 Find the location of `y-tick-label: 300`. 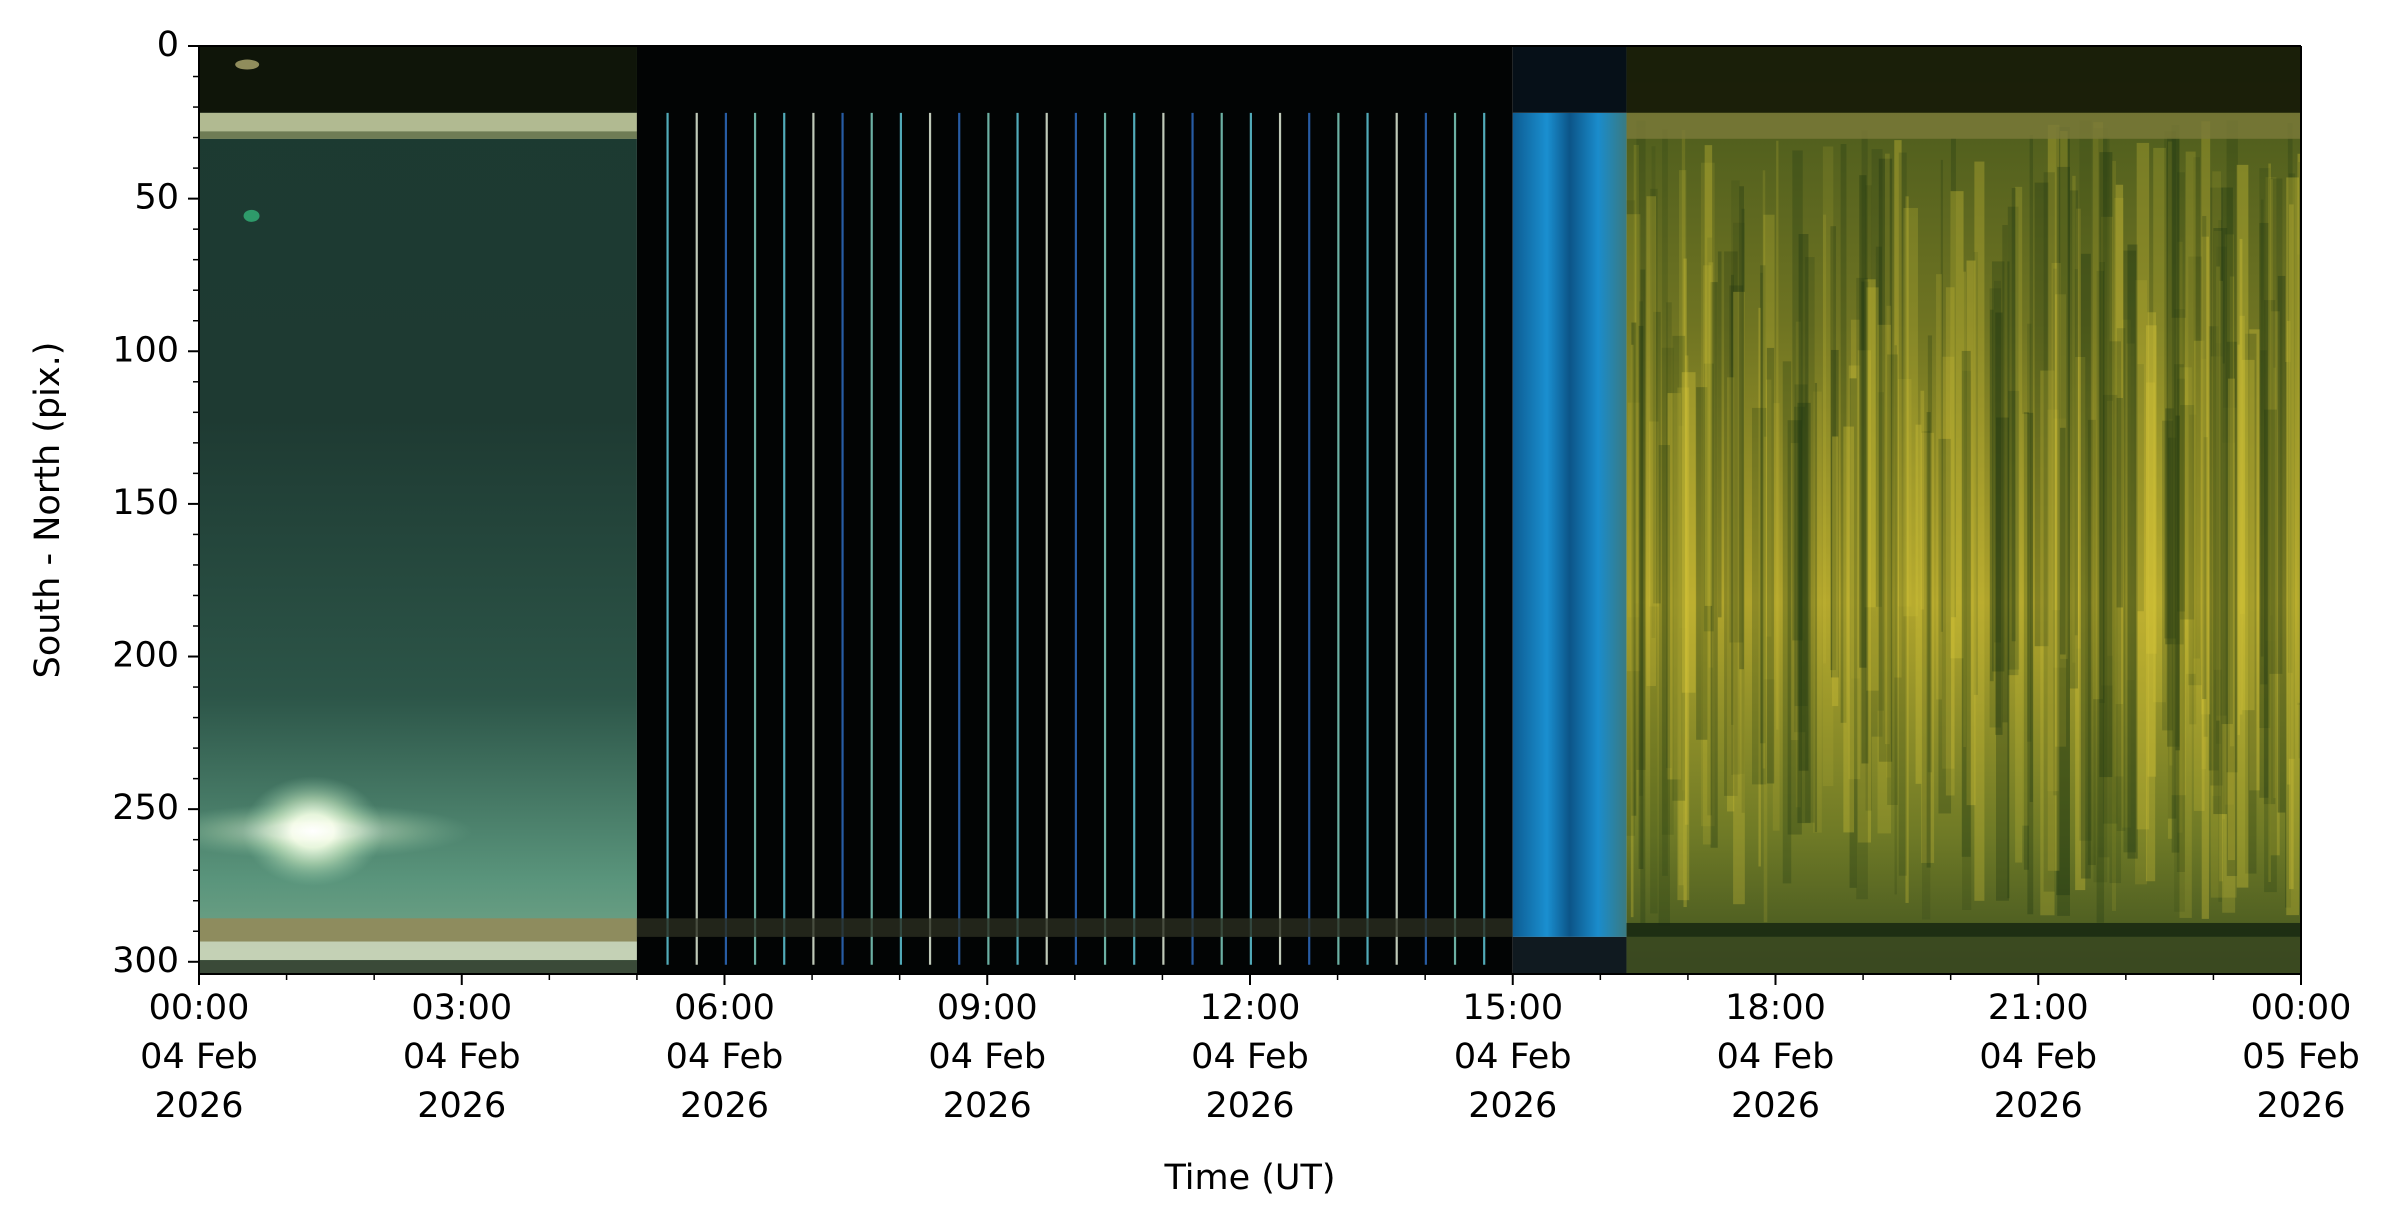

y-tick-label: 300 is located at coordinates (145, 961).